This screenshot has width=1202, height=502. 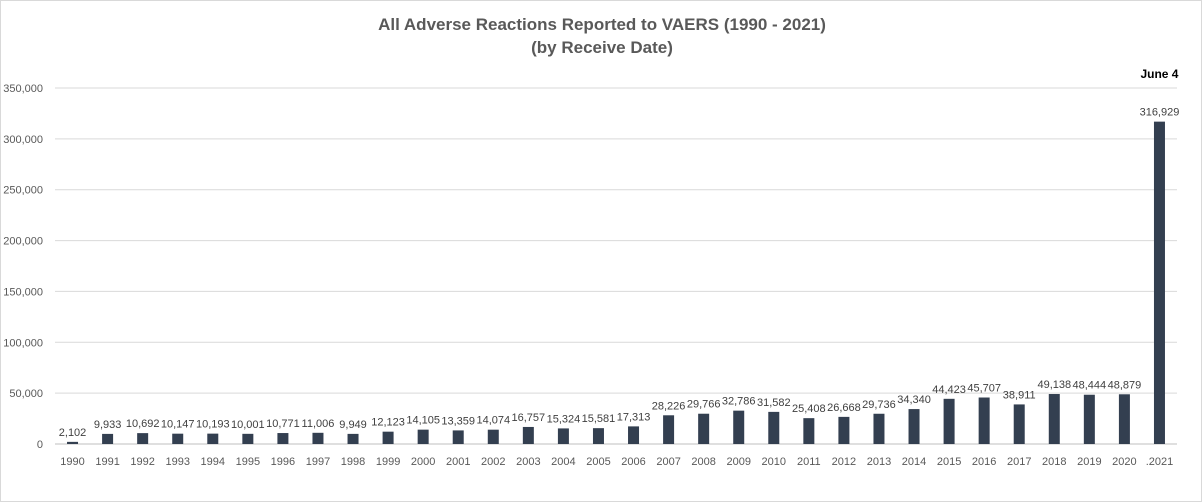 What do you see at coordinates (178, 425) in the screenshot?
I see `data-label: 10,147` at bounding box center [178, 425].